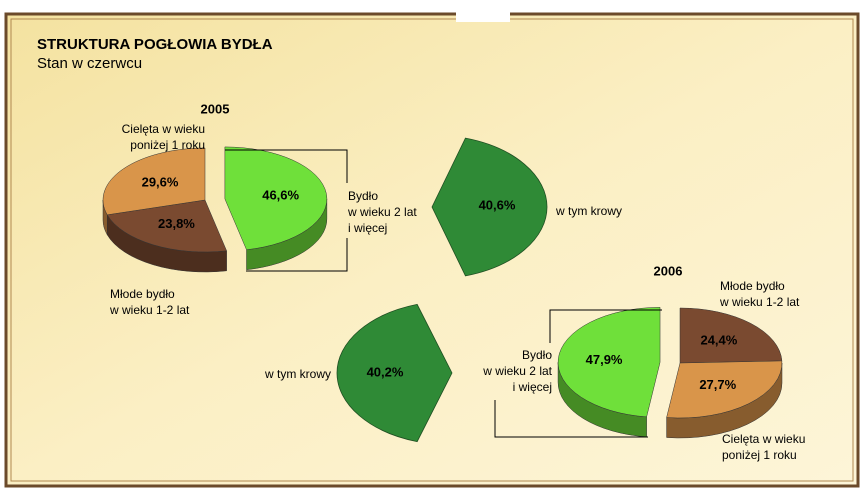 This screenshot has width=865, height=492. I want to click on value-label: 23,8%, so click(176, 223).